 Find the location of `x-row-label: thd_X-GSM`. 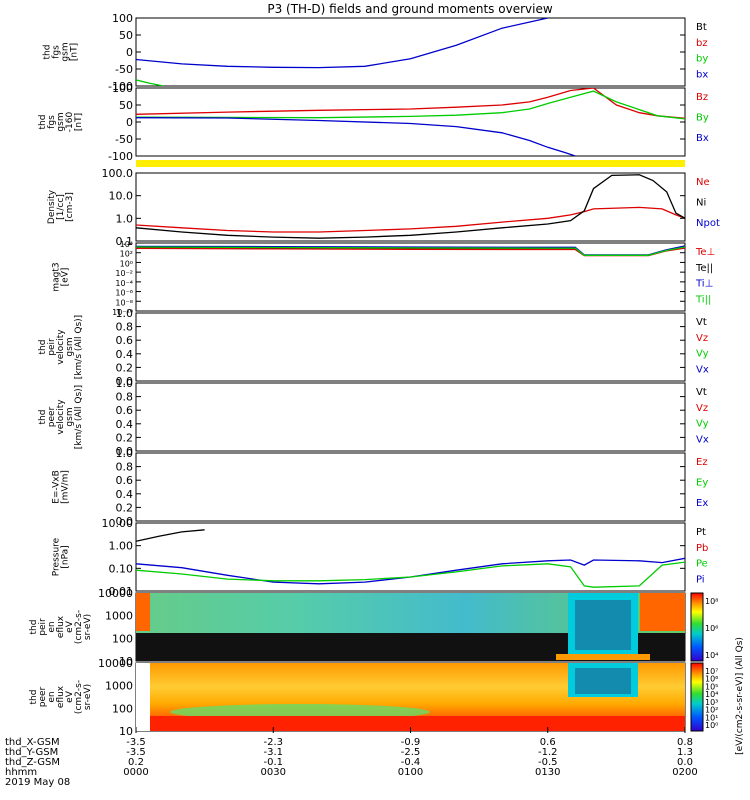

x-row-label: thd_X-GSM is located at coordinates (32, 742).